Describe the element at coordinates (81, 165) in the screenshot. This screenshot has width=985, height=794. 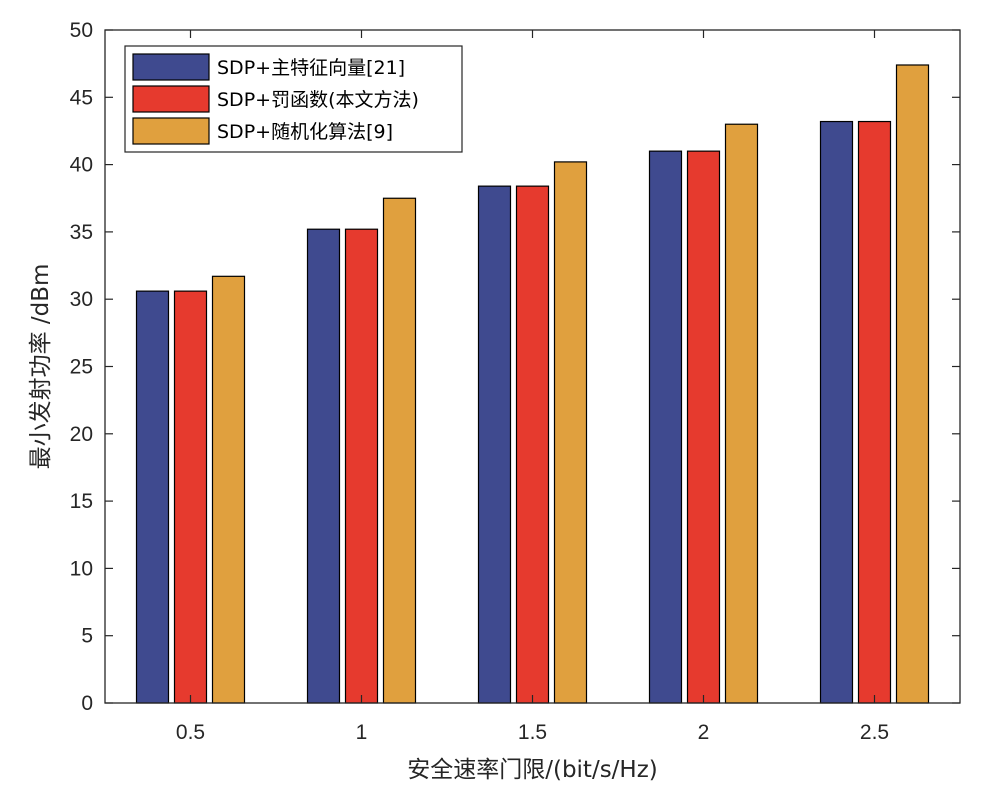
I see `y-tick-label-8: 40` at that location.